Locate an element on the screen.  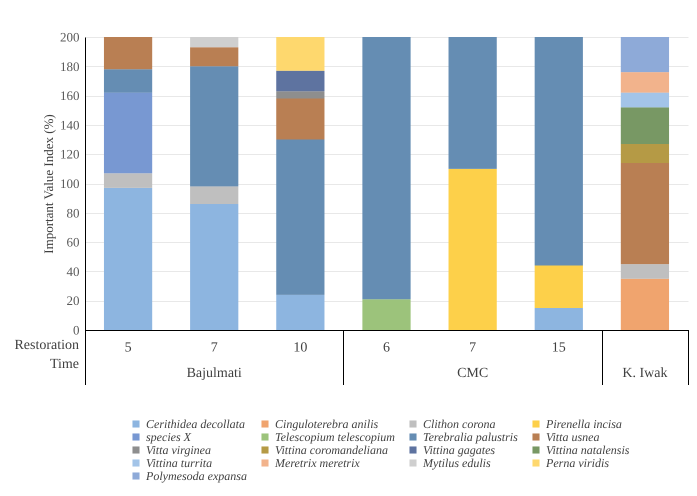
legend-label: Vittina gagates is located at coordinates (459, 450).